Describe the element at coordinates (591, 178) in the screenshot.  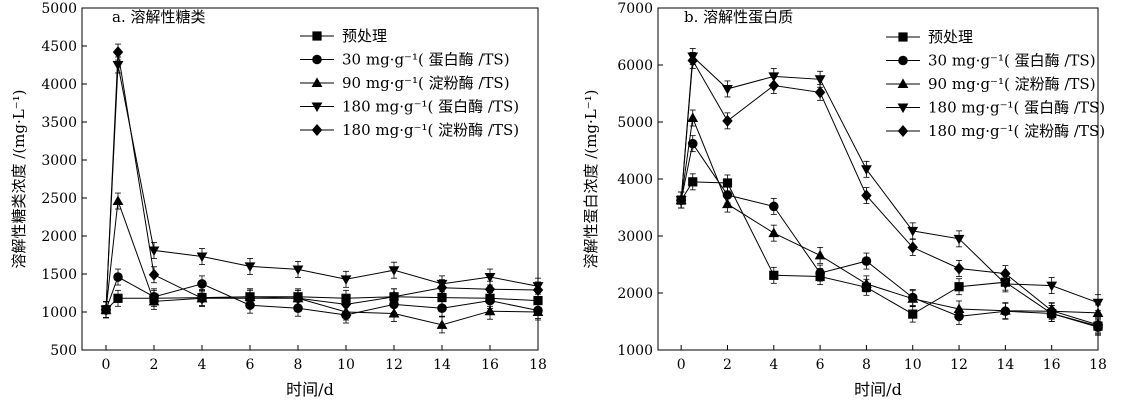
I see `y-axis-label: 溶解性蛋白浓度 /(mg·L⁻¹)` at that location.